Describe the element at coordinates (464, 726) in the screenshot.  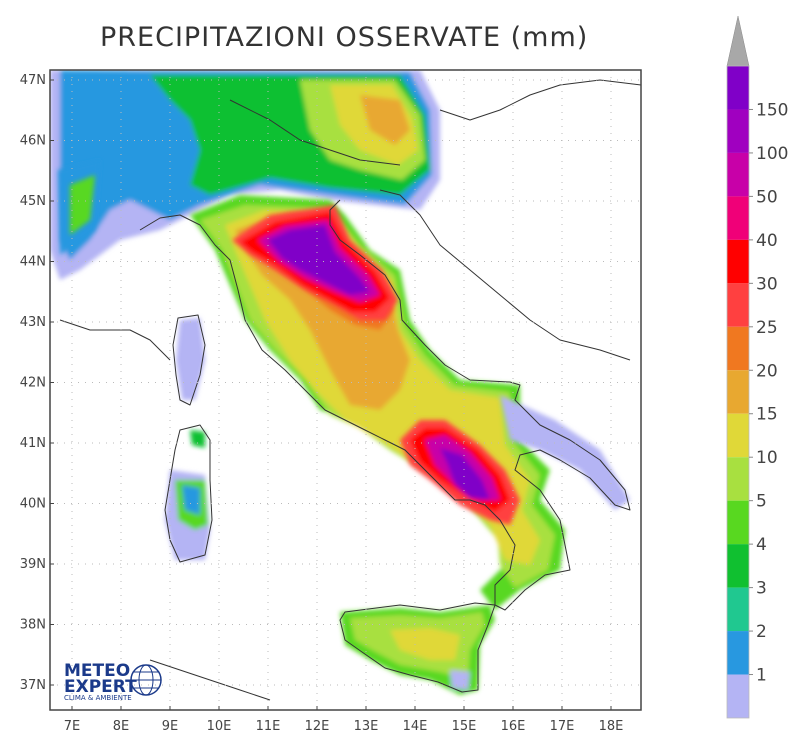
I see `lon-tick-label: 15E` at that location.